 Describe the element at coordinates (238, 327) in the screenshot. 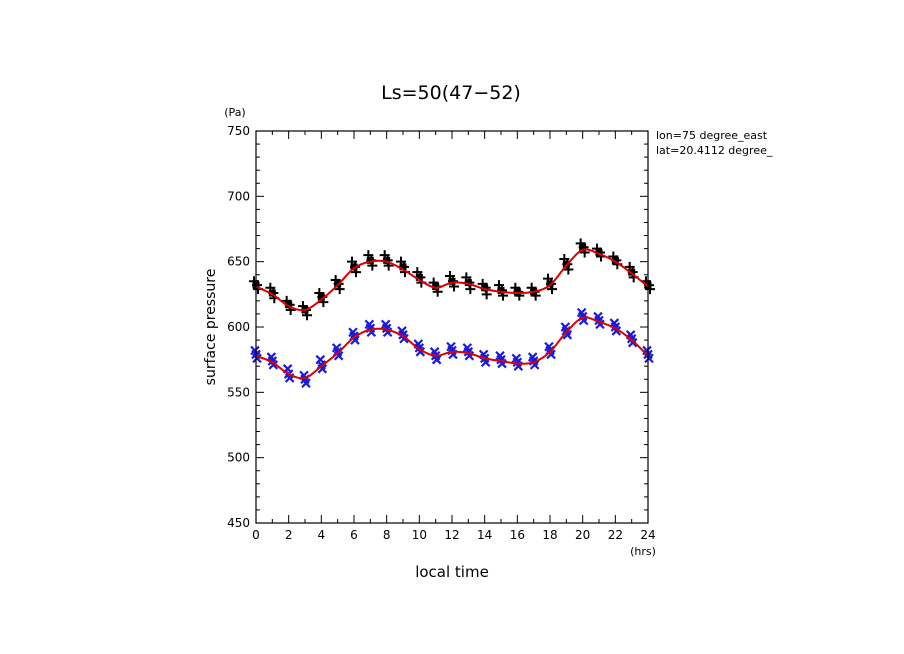

I see `y-tick-label: 600` at that location.